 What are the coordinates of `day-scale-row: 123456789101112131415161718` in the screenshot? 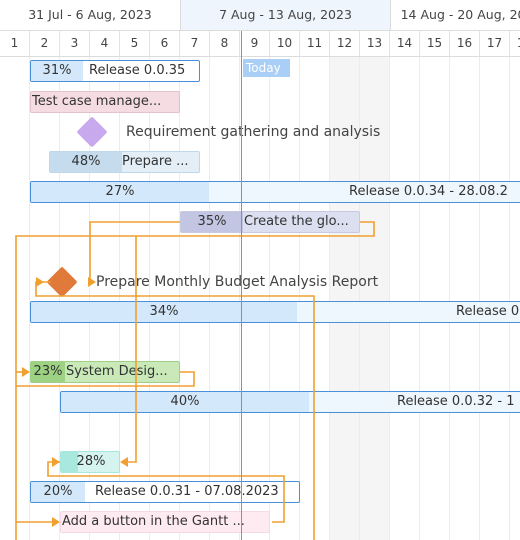 It's located at (260, 43).